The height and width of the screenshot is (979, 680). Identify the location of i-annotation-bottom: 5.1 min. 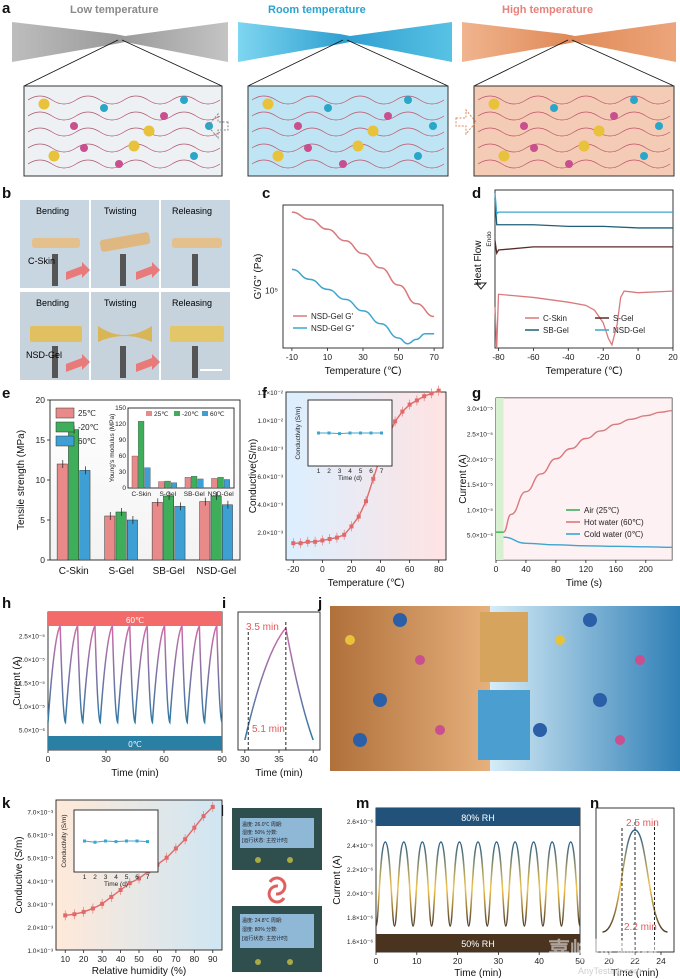
(268, 729).